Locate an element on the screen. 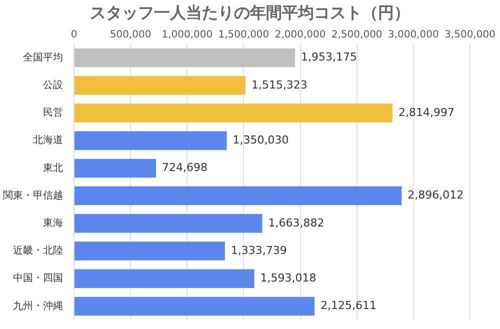  y-tick-label: 民営 is located at coordinates (53, 112).